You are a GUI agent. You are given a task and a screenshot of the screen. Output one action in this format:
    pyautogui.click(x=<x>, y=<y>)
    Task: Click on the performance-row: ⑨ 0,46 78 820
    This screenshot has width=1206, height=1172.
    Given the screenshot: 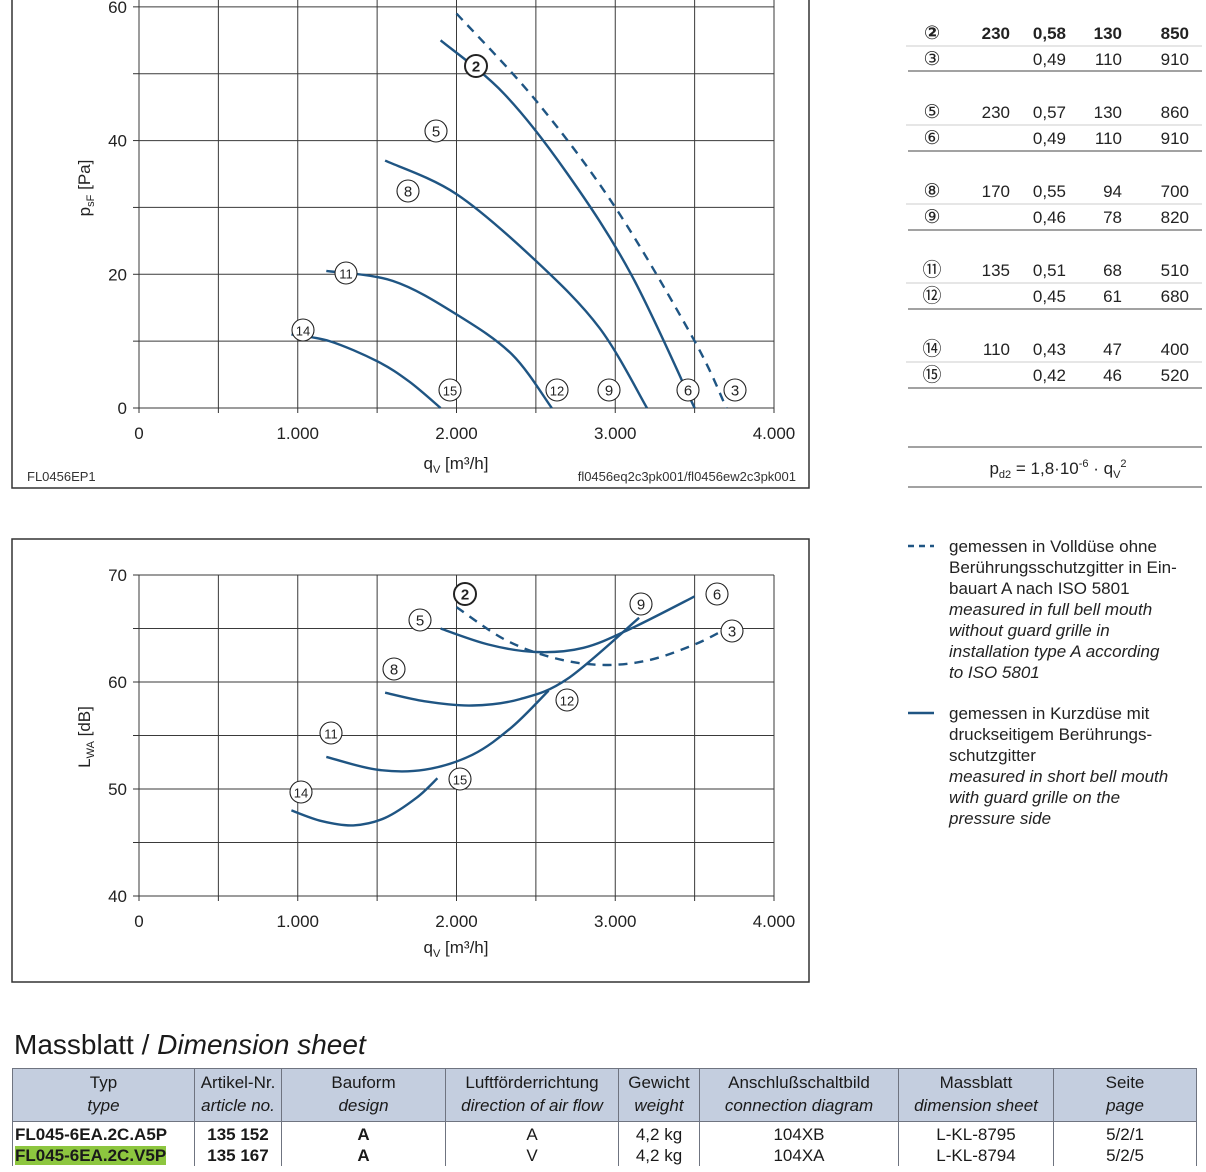 What is the action you would take?
    pyautogui.click(x=1056, y=217)
    